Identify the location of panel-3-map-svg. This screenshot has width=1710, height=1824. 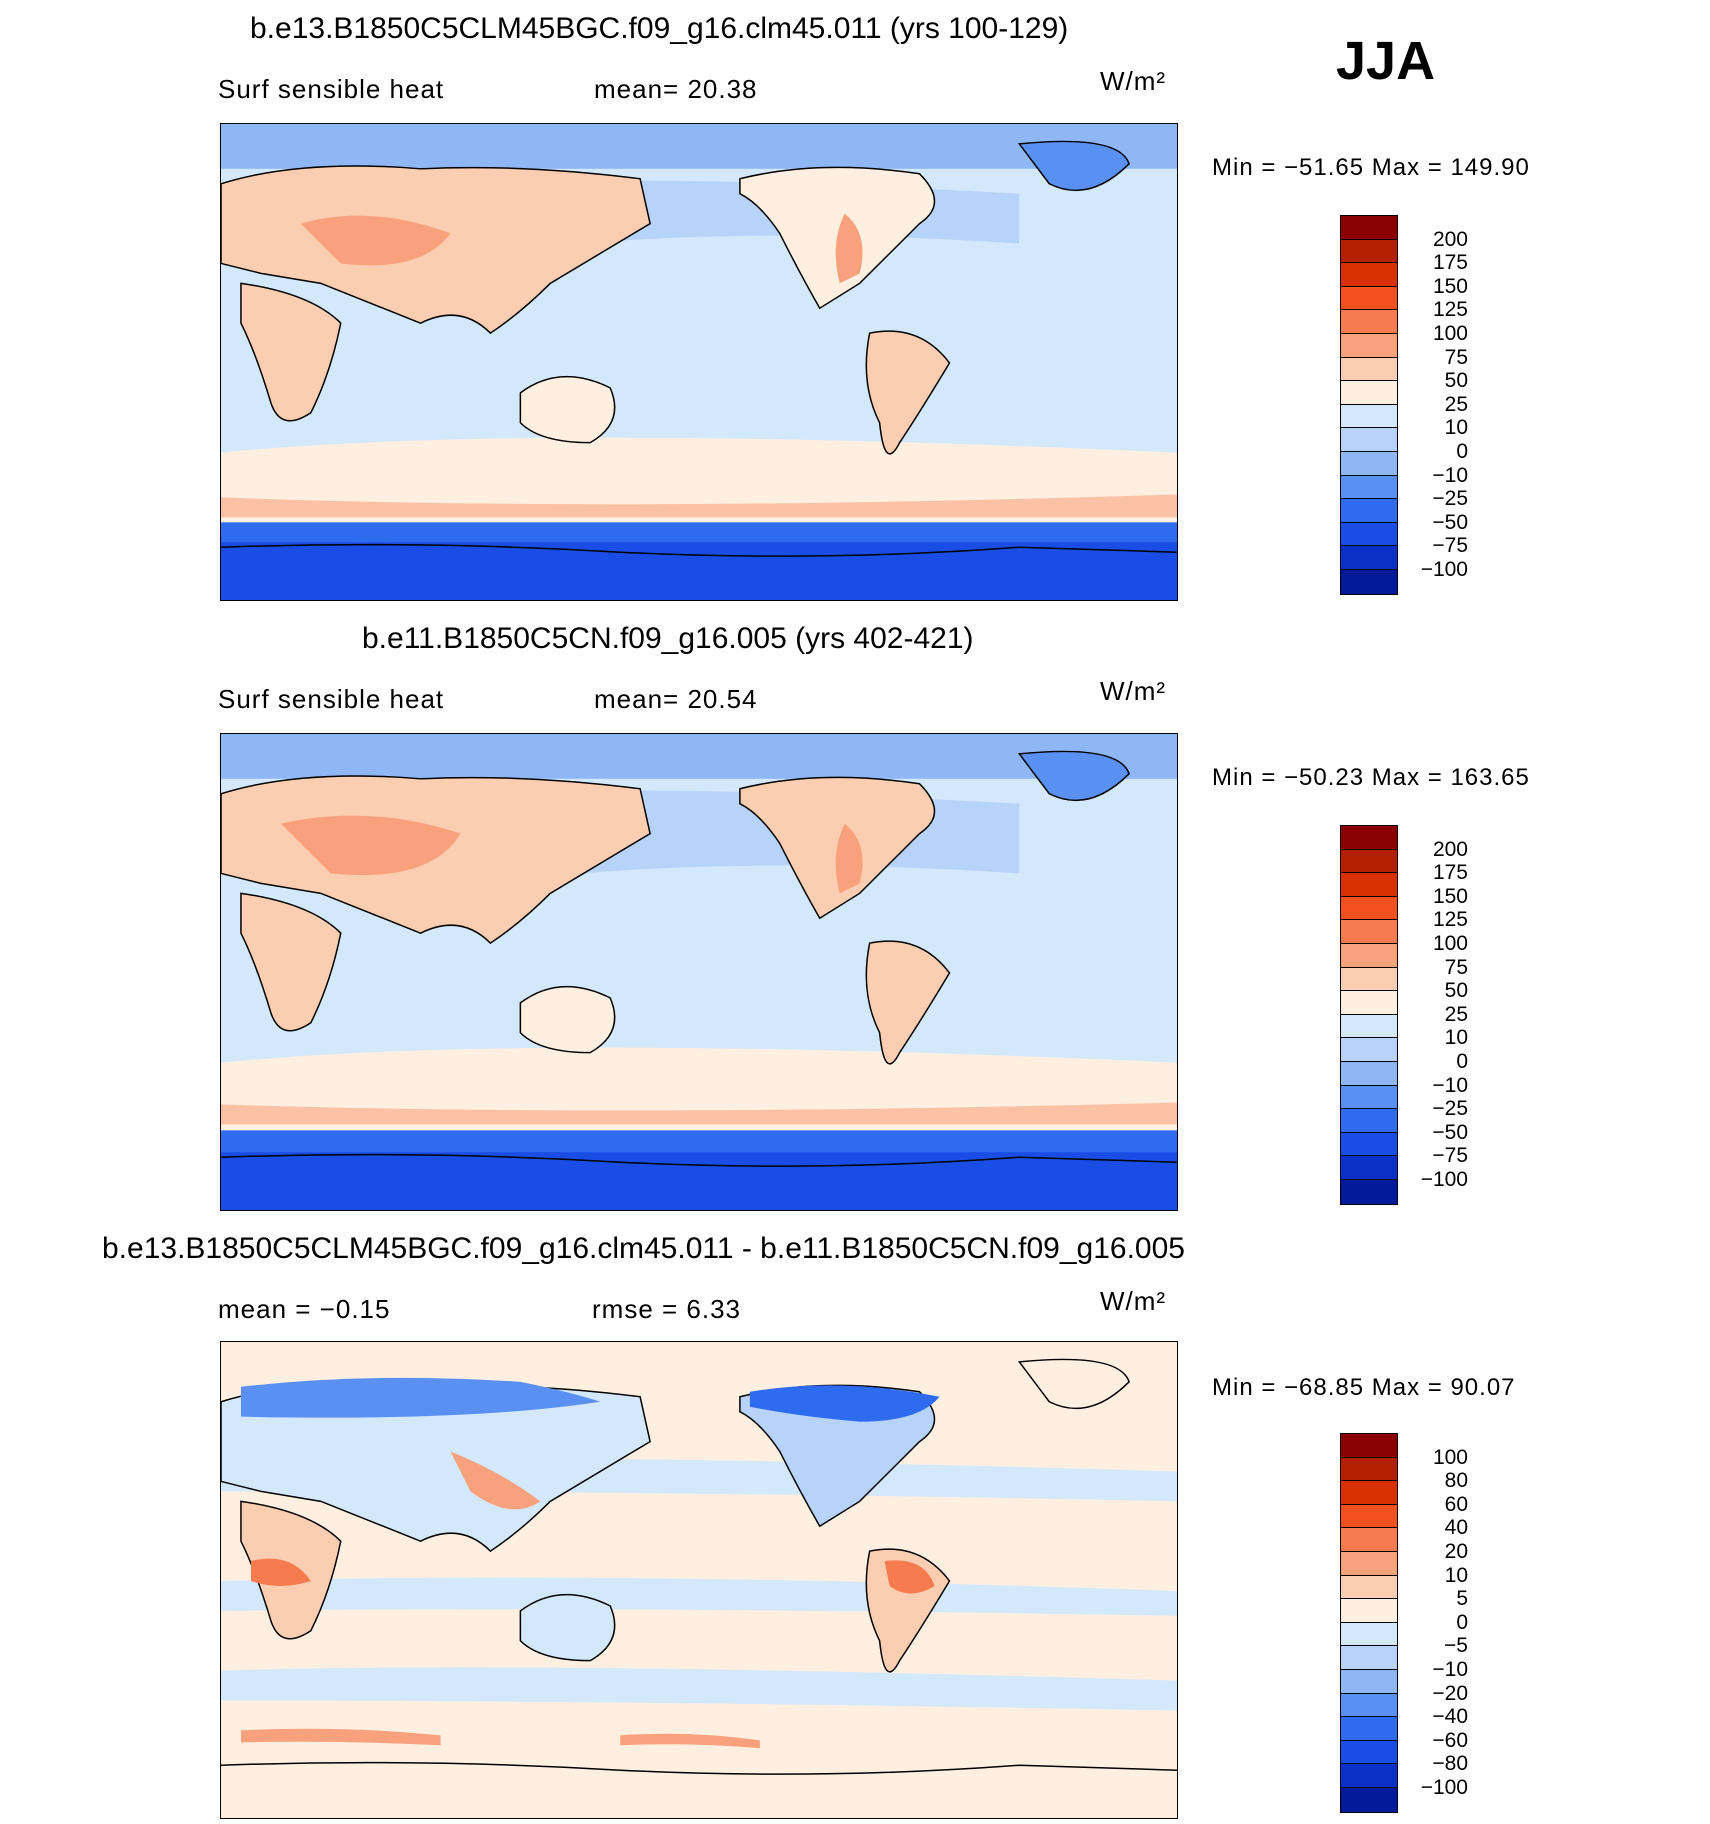
(699, 1580).